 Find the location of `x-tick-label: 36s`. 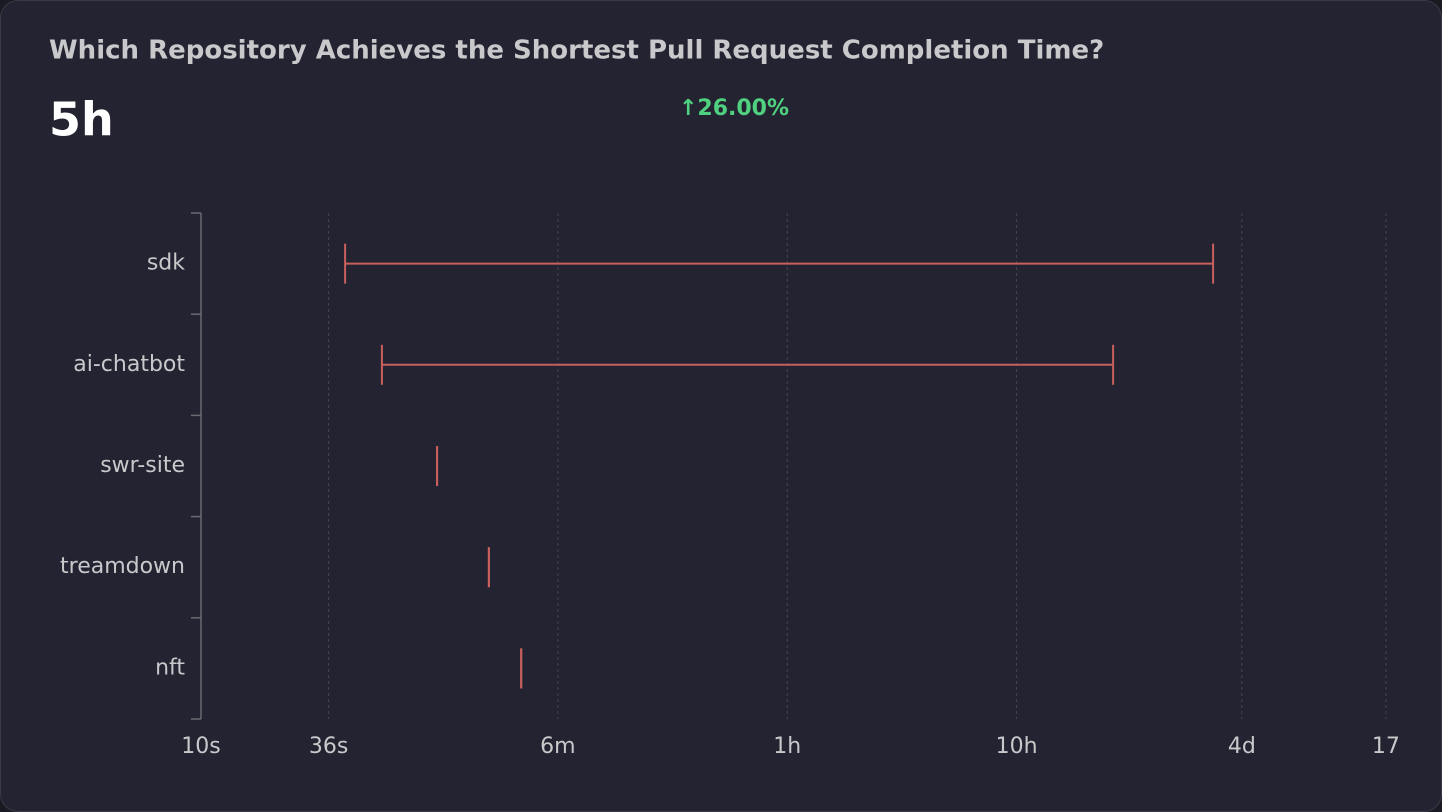

x-tick-label: 36s is located at coordinates (328, 746).